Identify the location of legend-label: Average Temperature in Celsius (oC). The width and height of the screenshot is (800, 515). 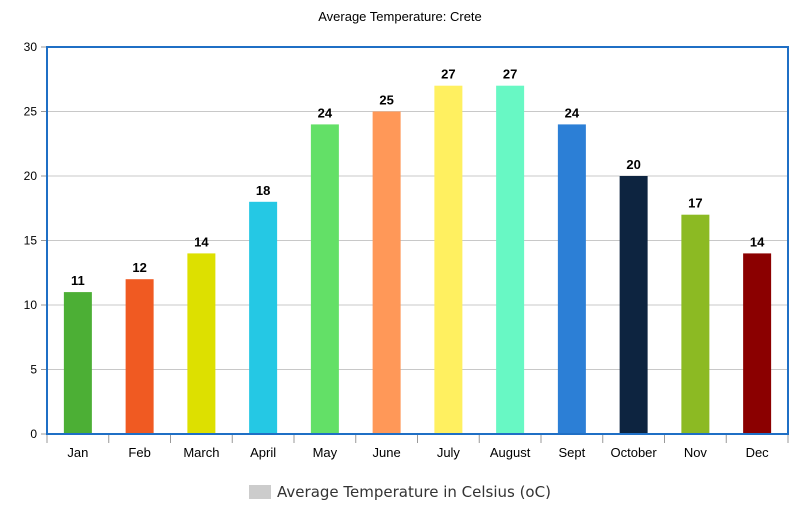
(414, 492).